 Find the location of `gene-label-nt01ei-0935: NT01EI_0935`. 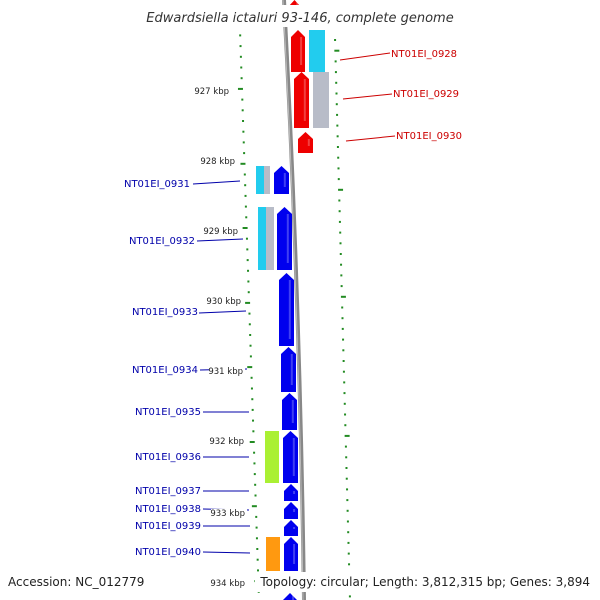

gene-label-nt01ei-0935: NT01EI_0935 is located at coordinates (168, 412).